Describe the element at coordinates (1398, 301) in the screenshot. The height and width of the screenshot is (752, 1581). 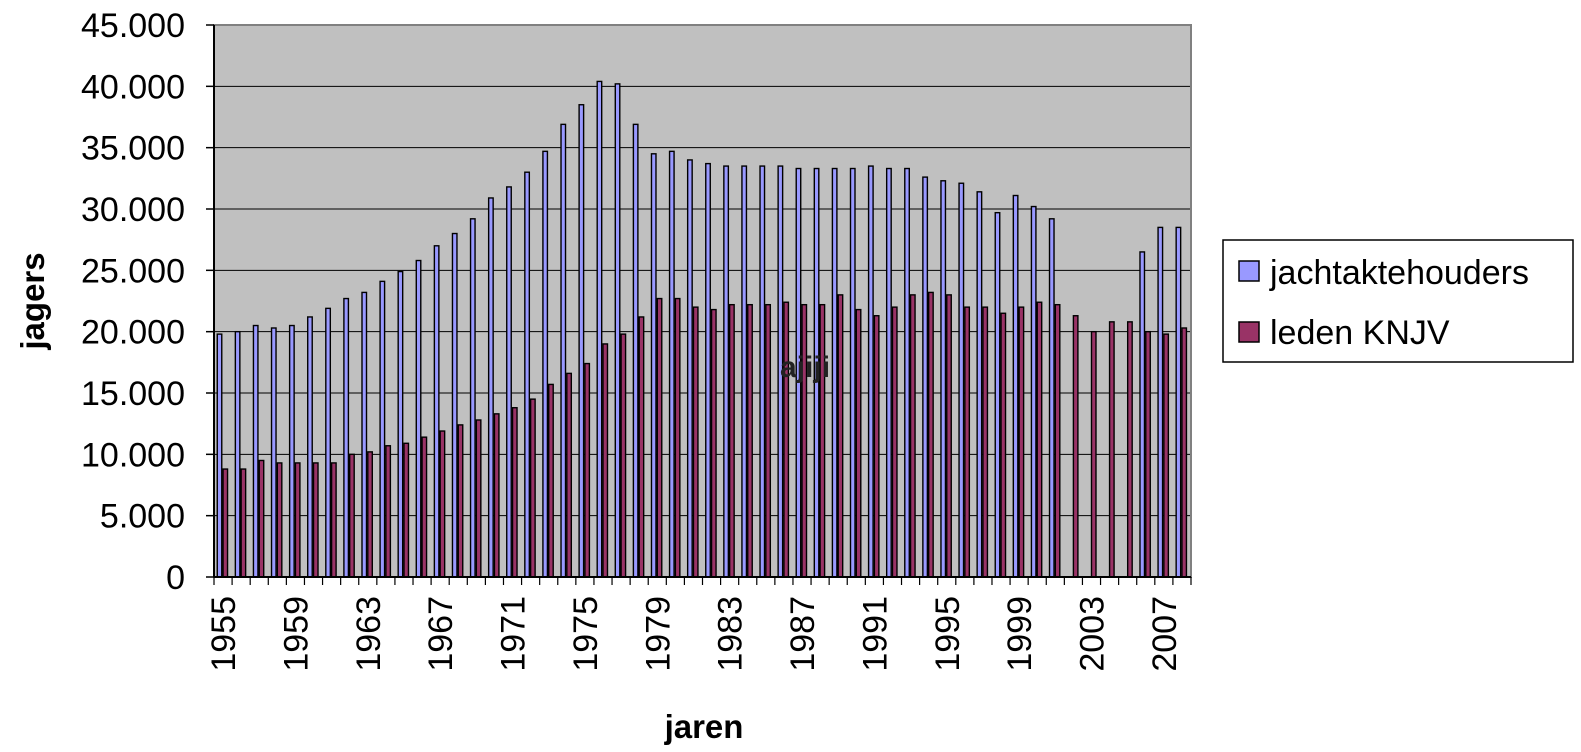
I see `legend-box` at that location.